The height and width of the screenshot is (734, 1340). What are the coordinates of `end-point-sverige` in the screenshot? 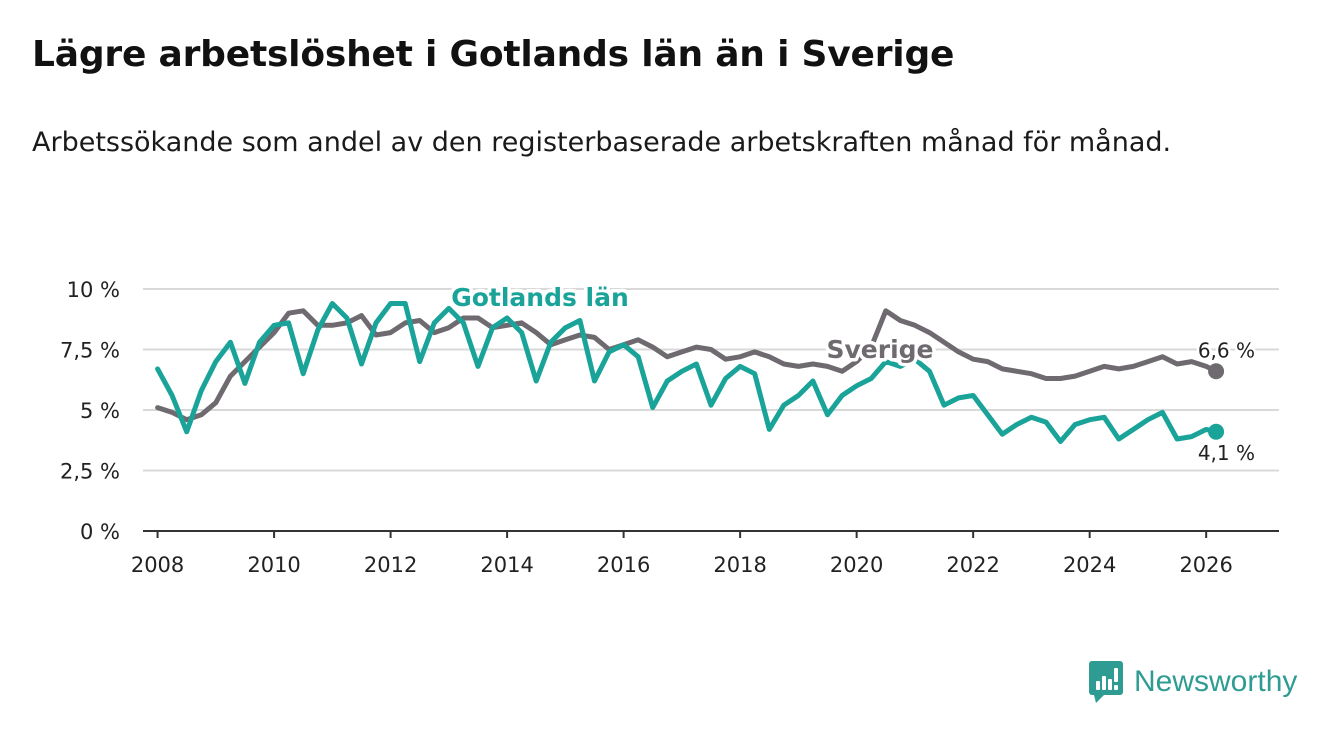 It's located at (1216, 371).